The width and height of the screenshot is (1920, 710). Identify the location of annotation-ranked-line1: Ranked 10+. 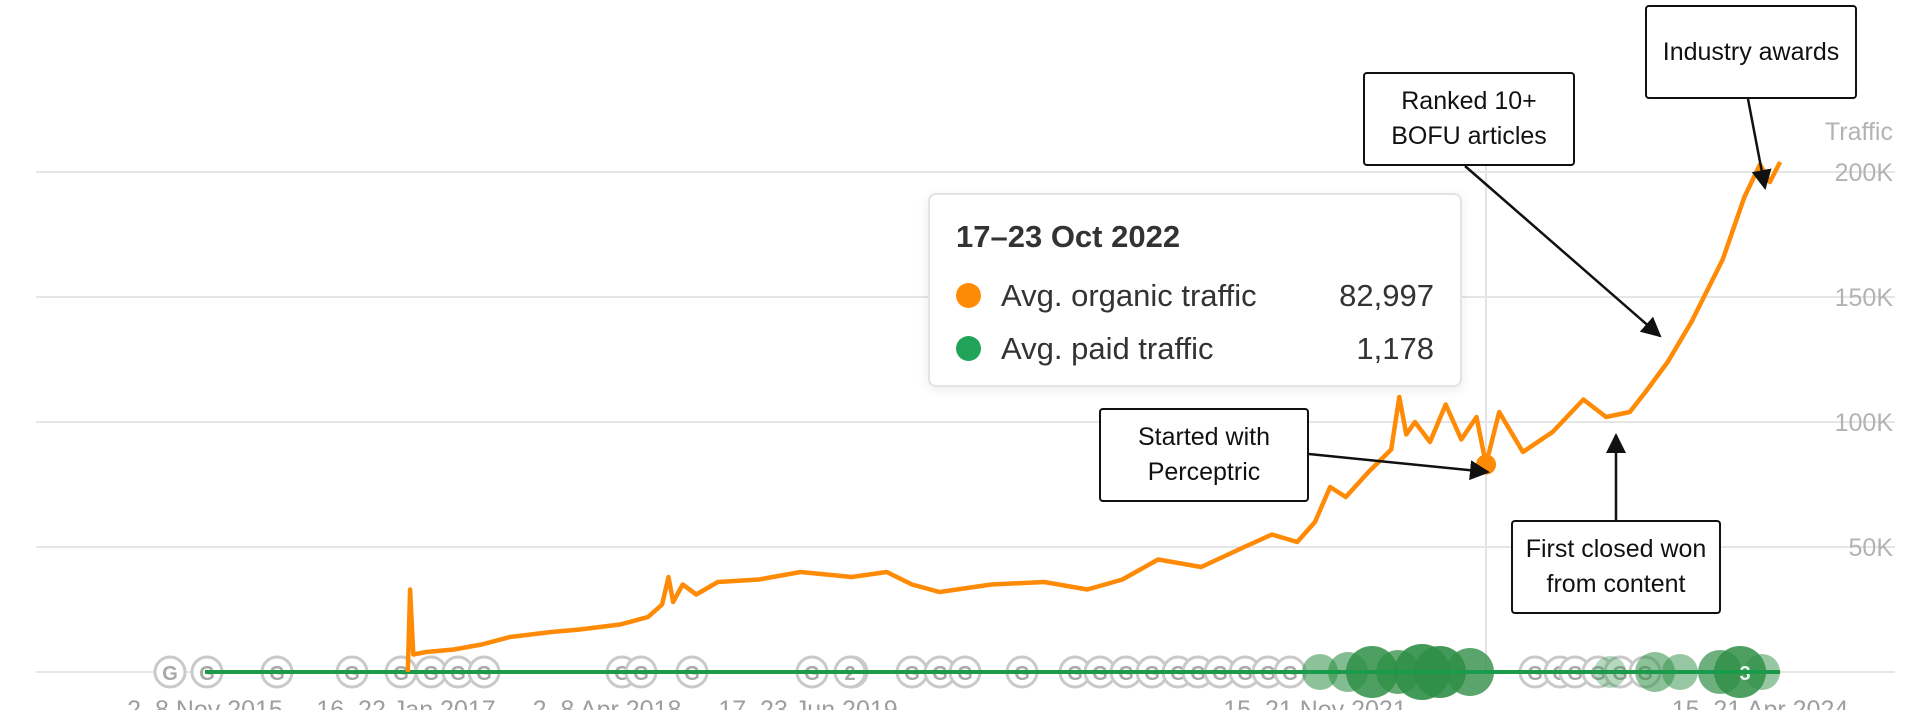
(1469, 101).